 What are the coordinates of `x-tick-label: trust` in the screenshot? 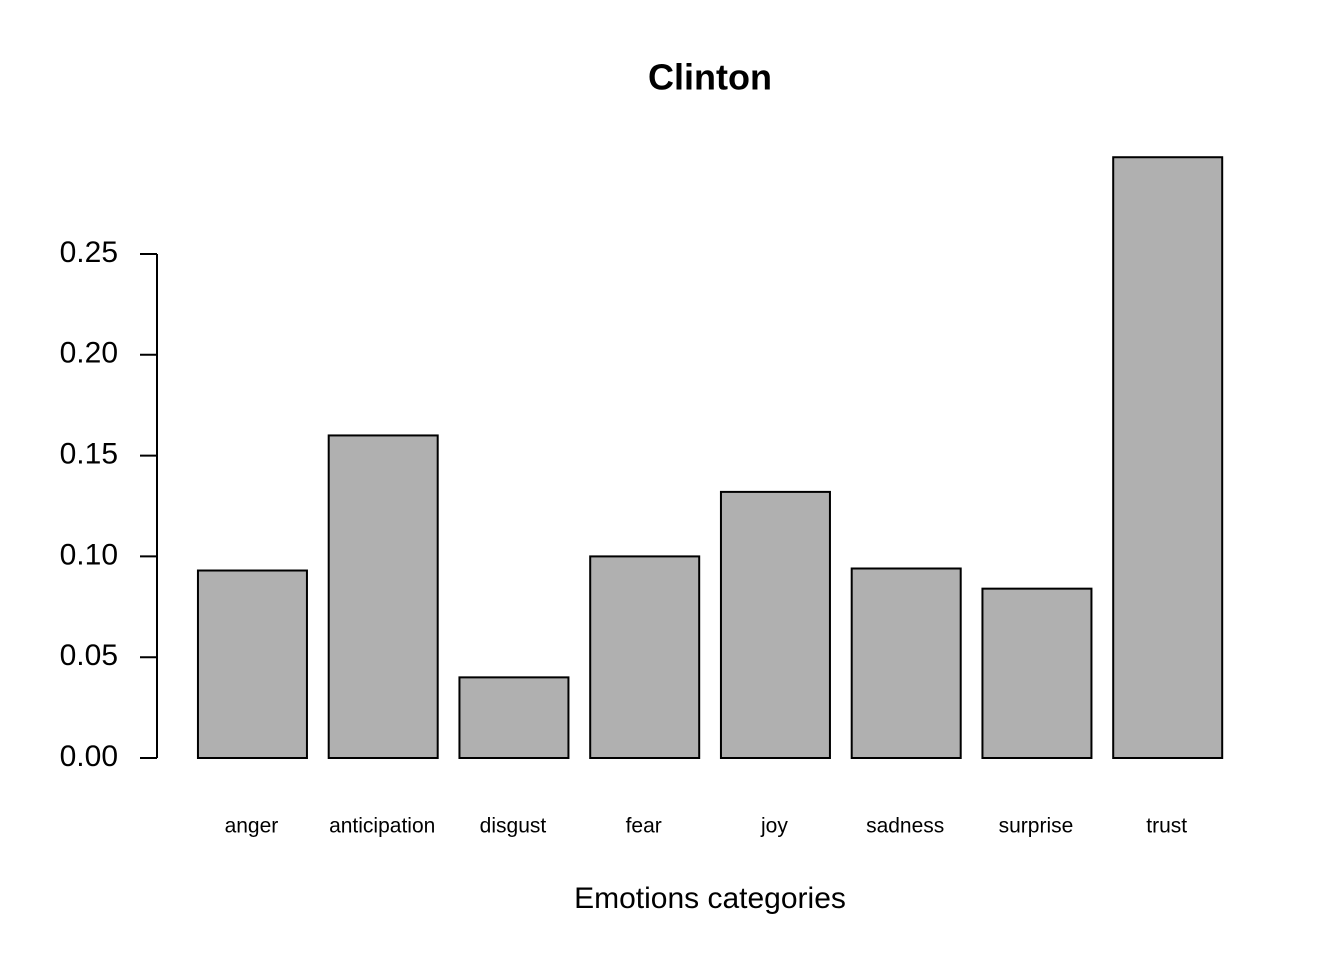 It's located at (1166, 826).